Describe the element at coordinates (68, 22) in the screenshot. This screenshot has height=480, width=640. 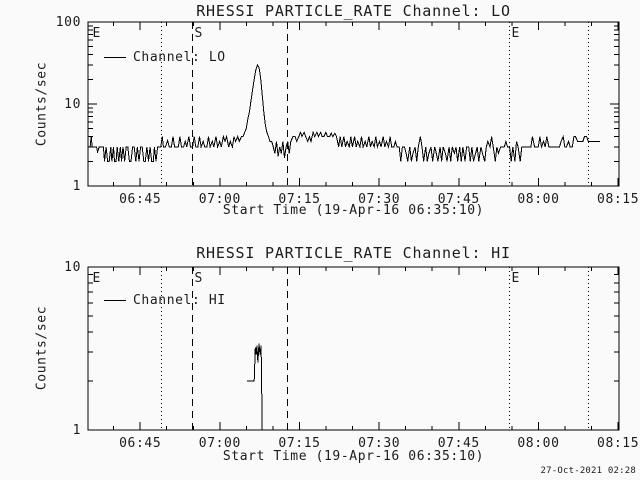
I see `y-tick-label: 100` at that location.